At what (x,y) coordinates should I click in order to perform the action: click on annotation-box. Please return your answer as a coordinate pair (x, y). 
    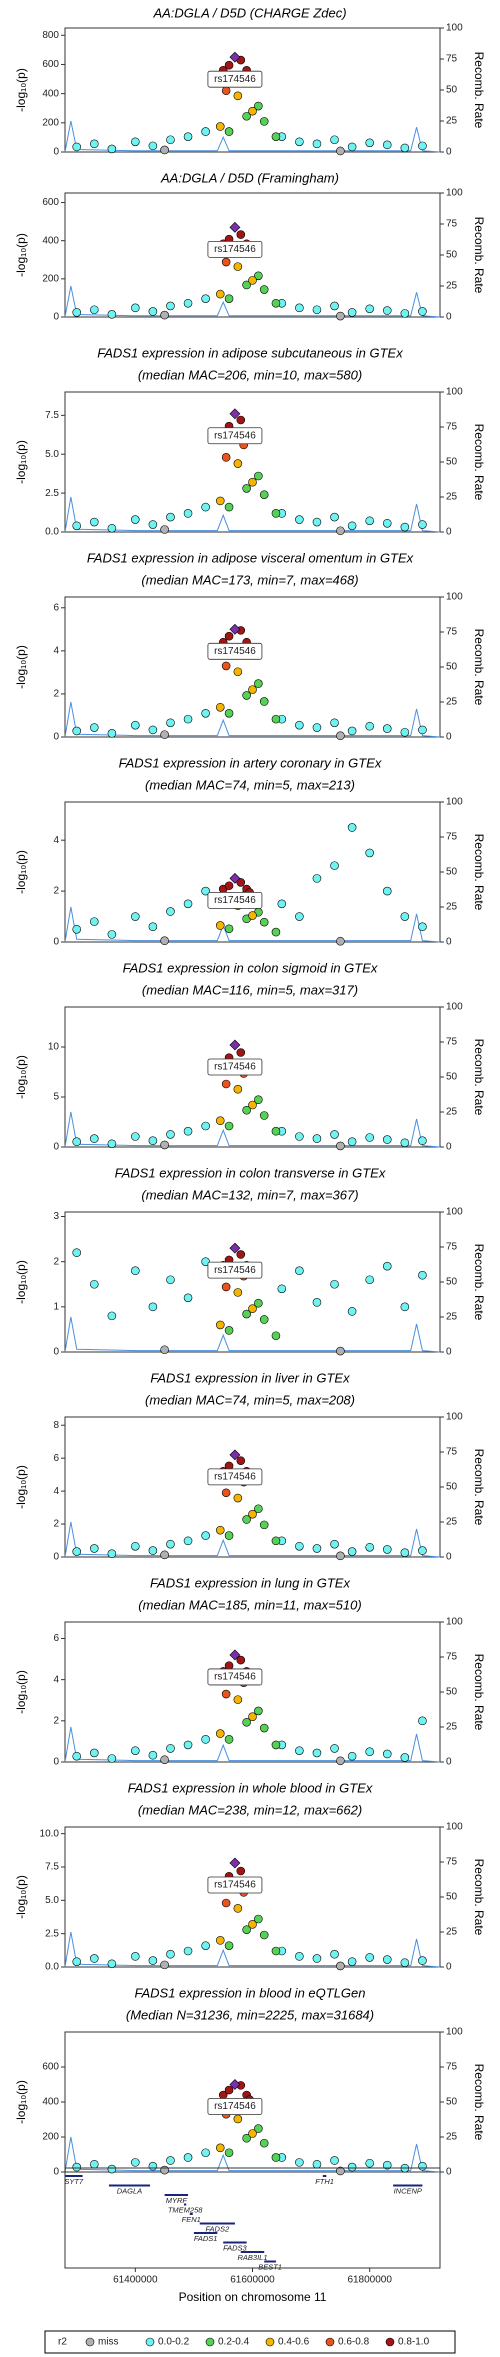
    Looking at the image, I should click on (235, 1477).